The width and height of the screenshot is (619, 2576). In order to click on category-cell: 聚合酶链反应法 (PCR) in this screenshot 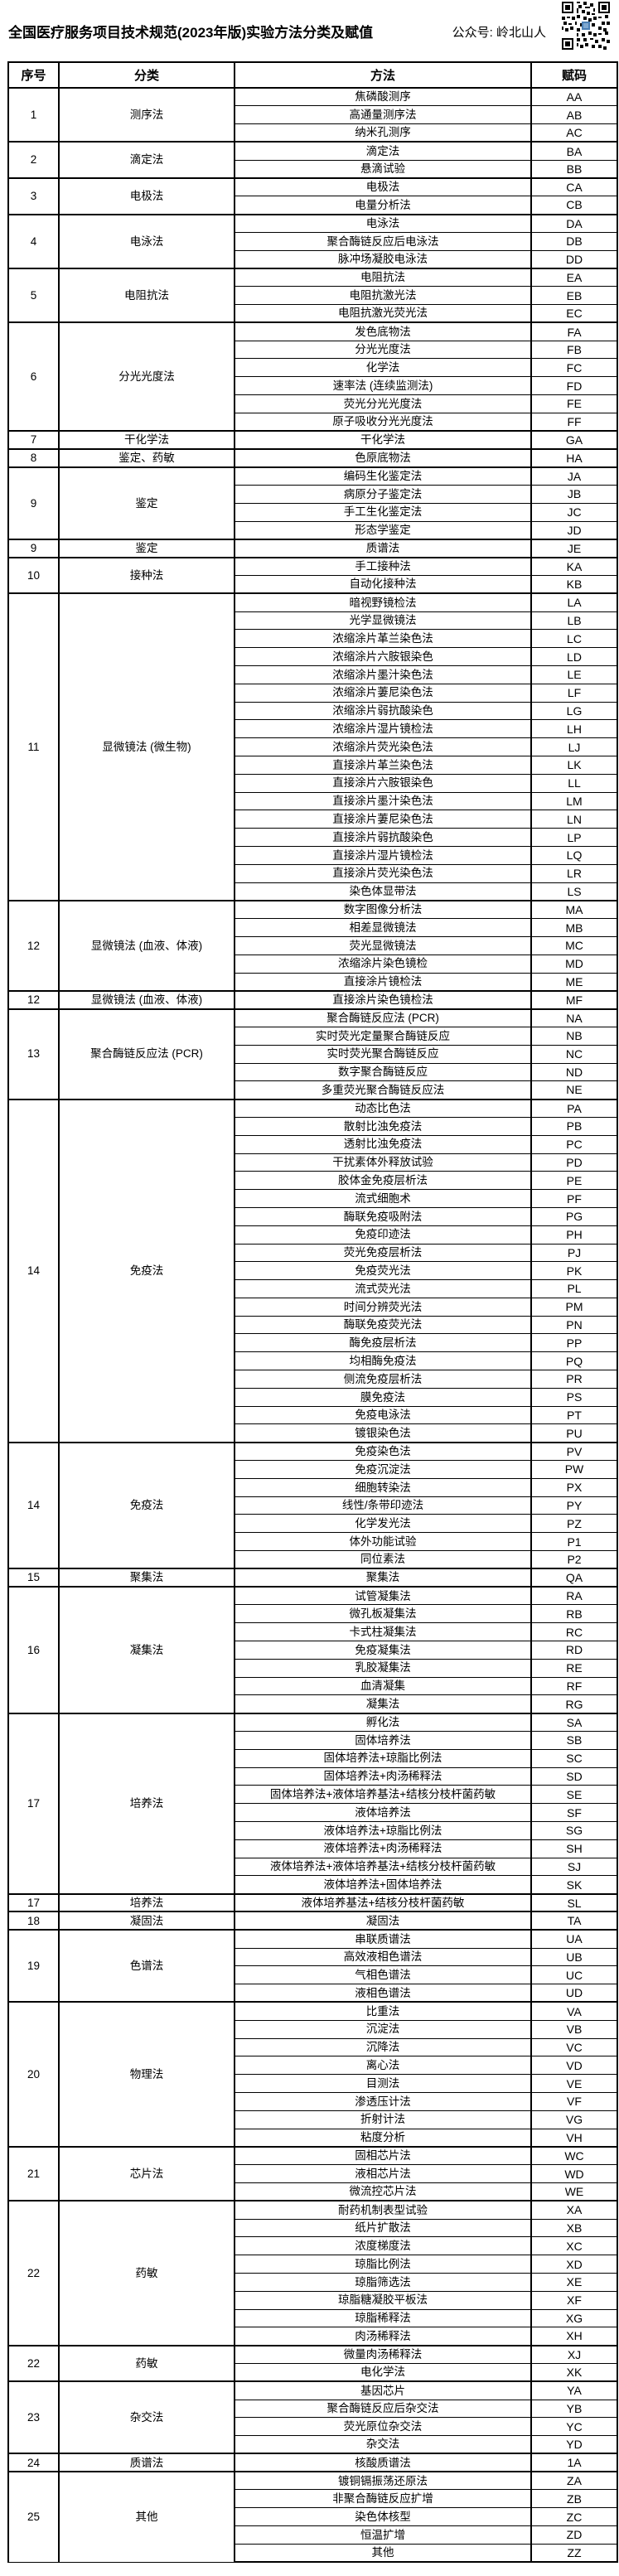, I will do `click(146, 1054)`.